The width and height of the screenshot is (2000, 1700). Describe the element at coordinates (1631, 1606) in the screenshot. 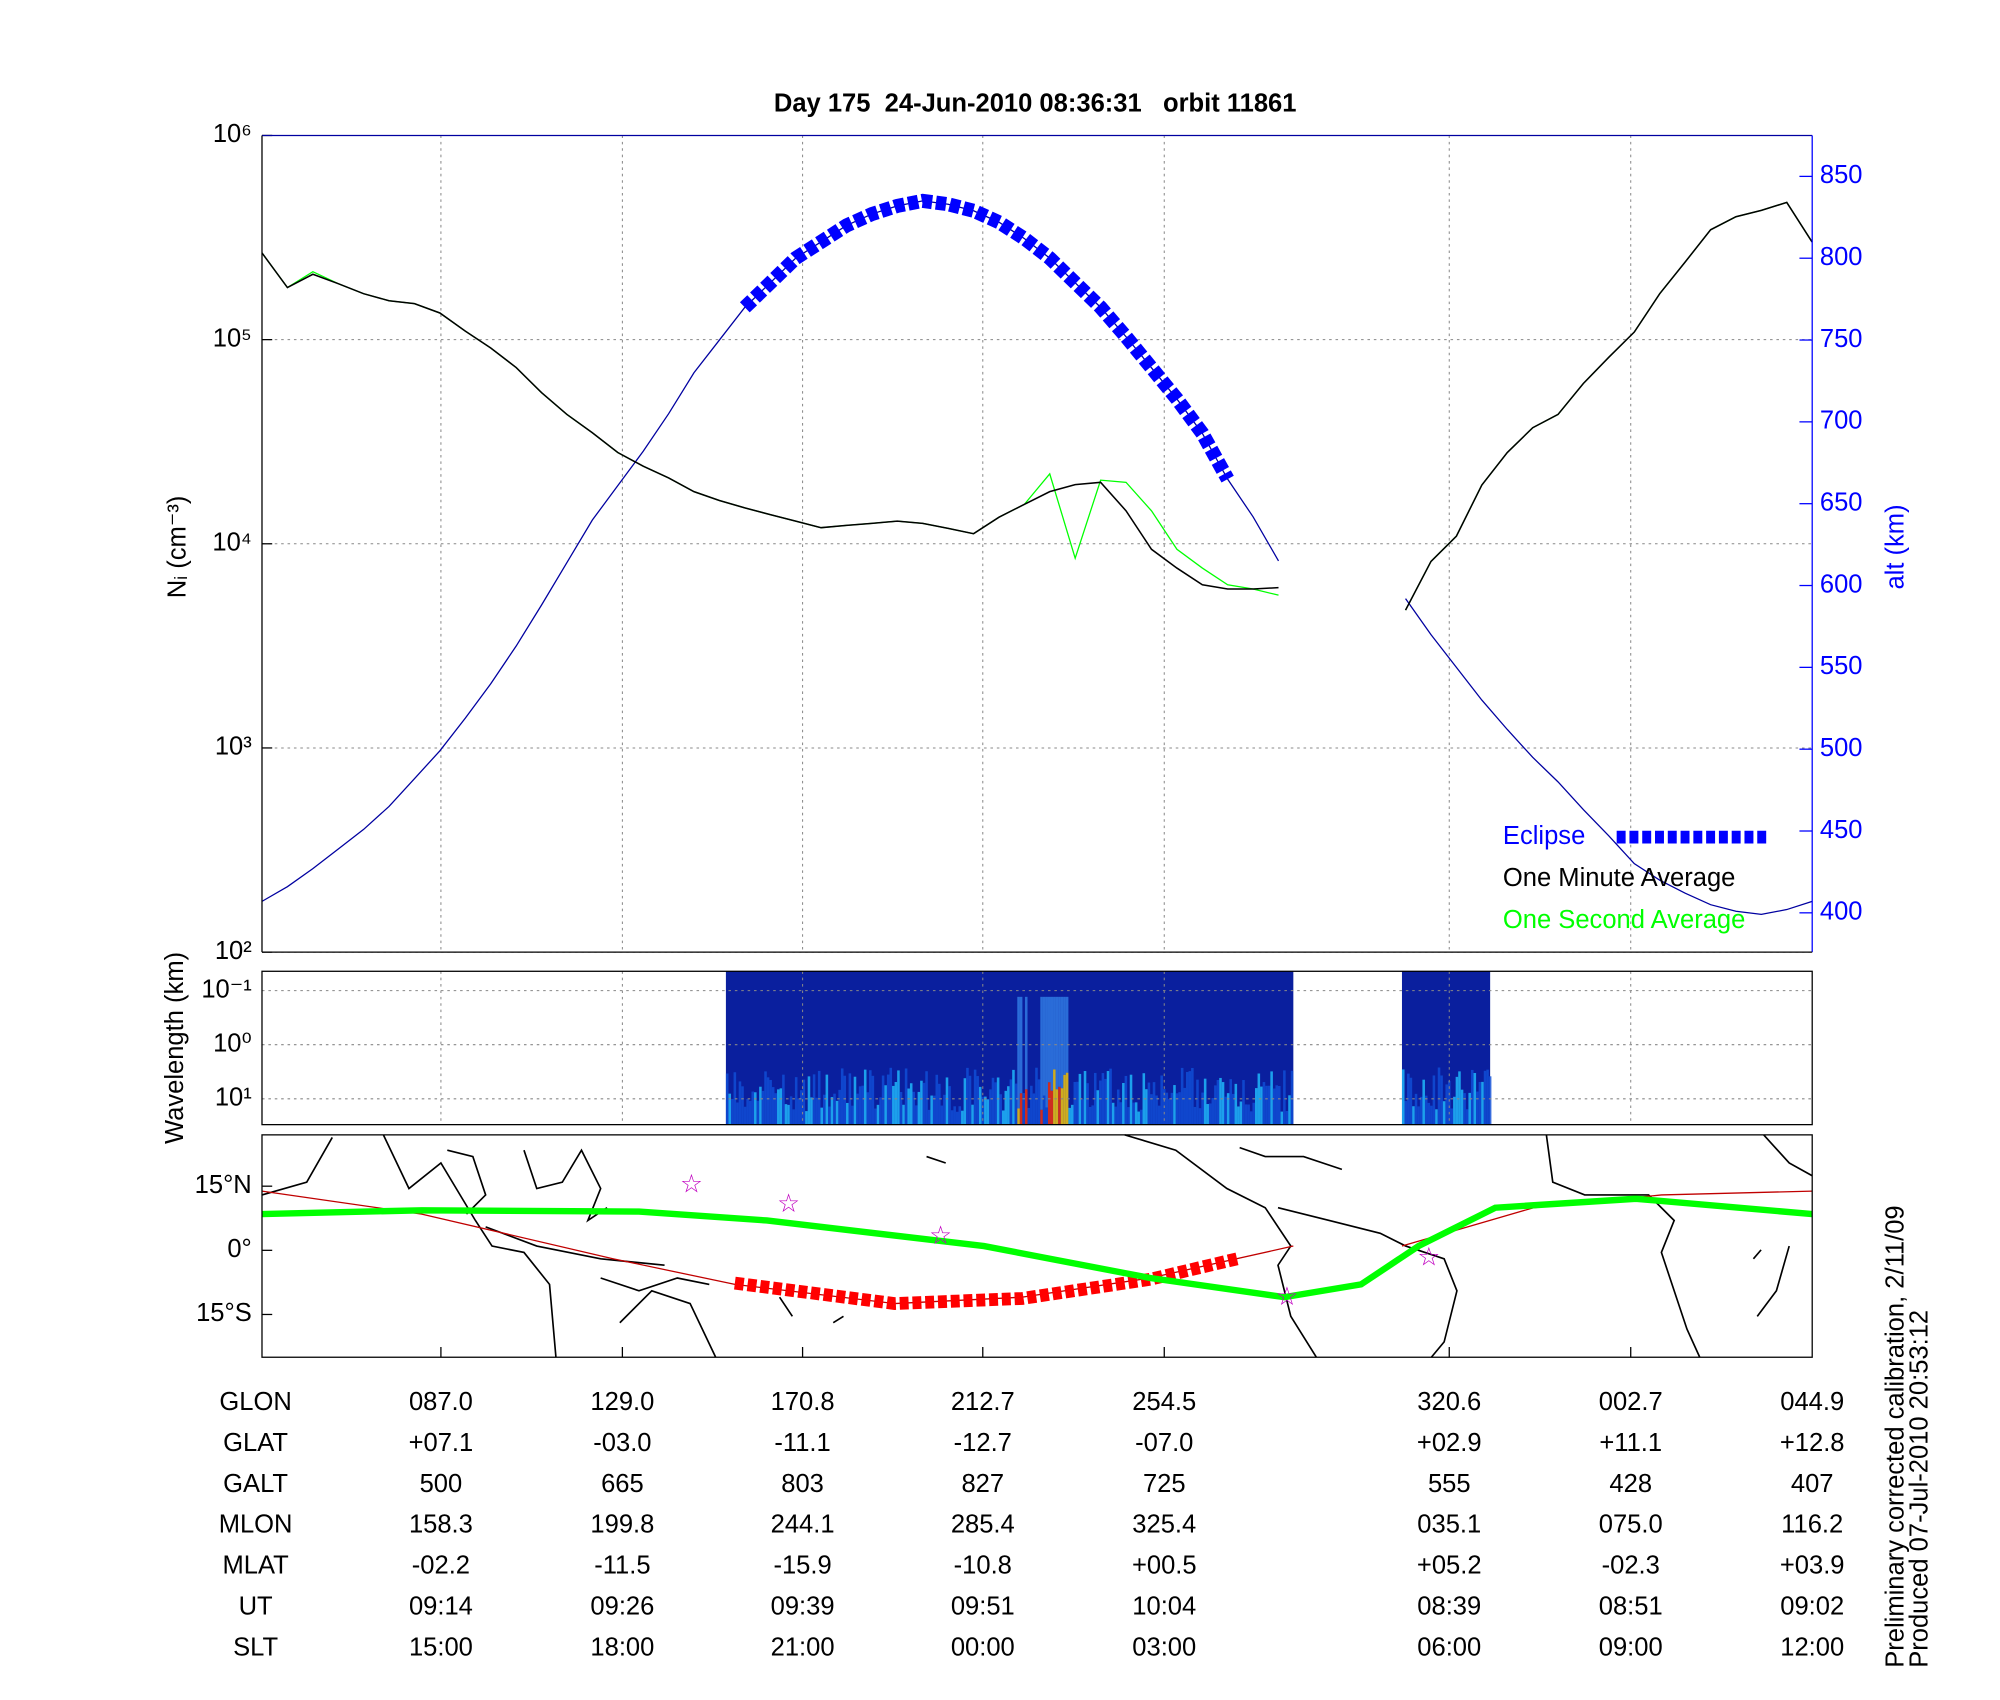

I see `table-cell: 08:51` at that location.